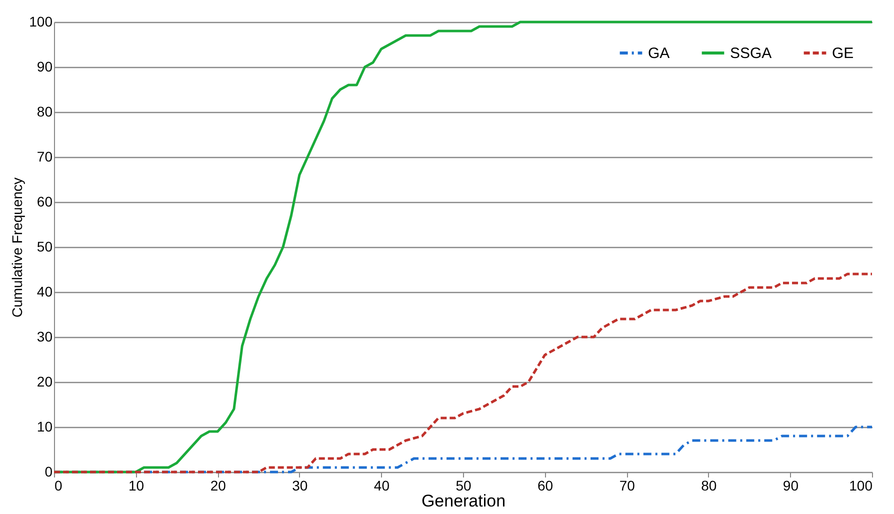 This screenshot has height=514, width=894. What do you see at coordinates (861, 486) in the screenshot?
I see `x-tick-label: 100` at bounding box center [861, 486].